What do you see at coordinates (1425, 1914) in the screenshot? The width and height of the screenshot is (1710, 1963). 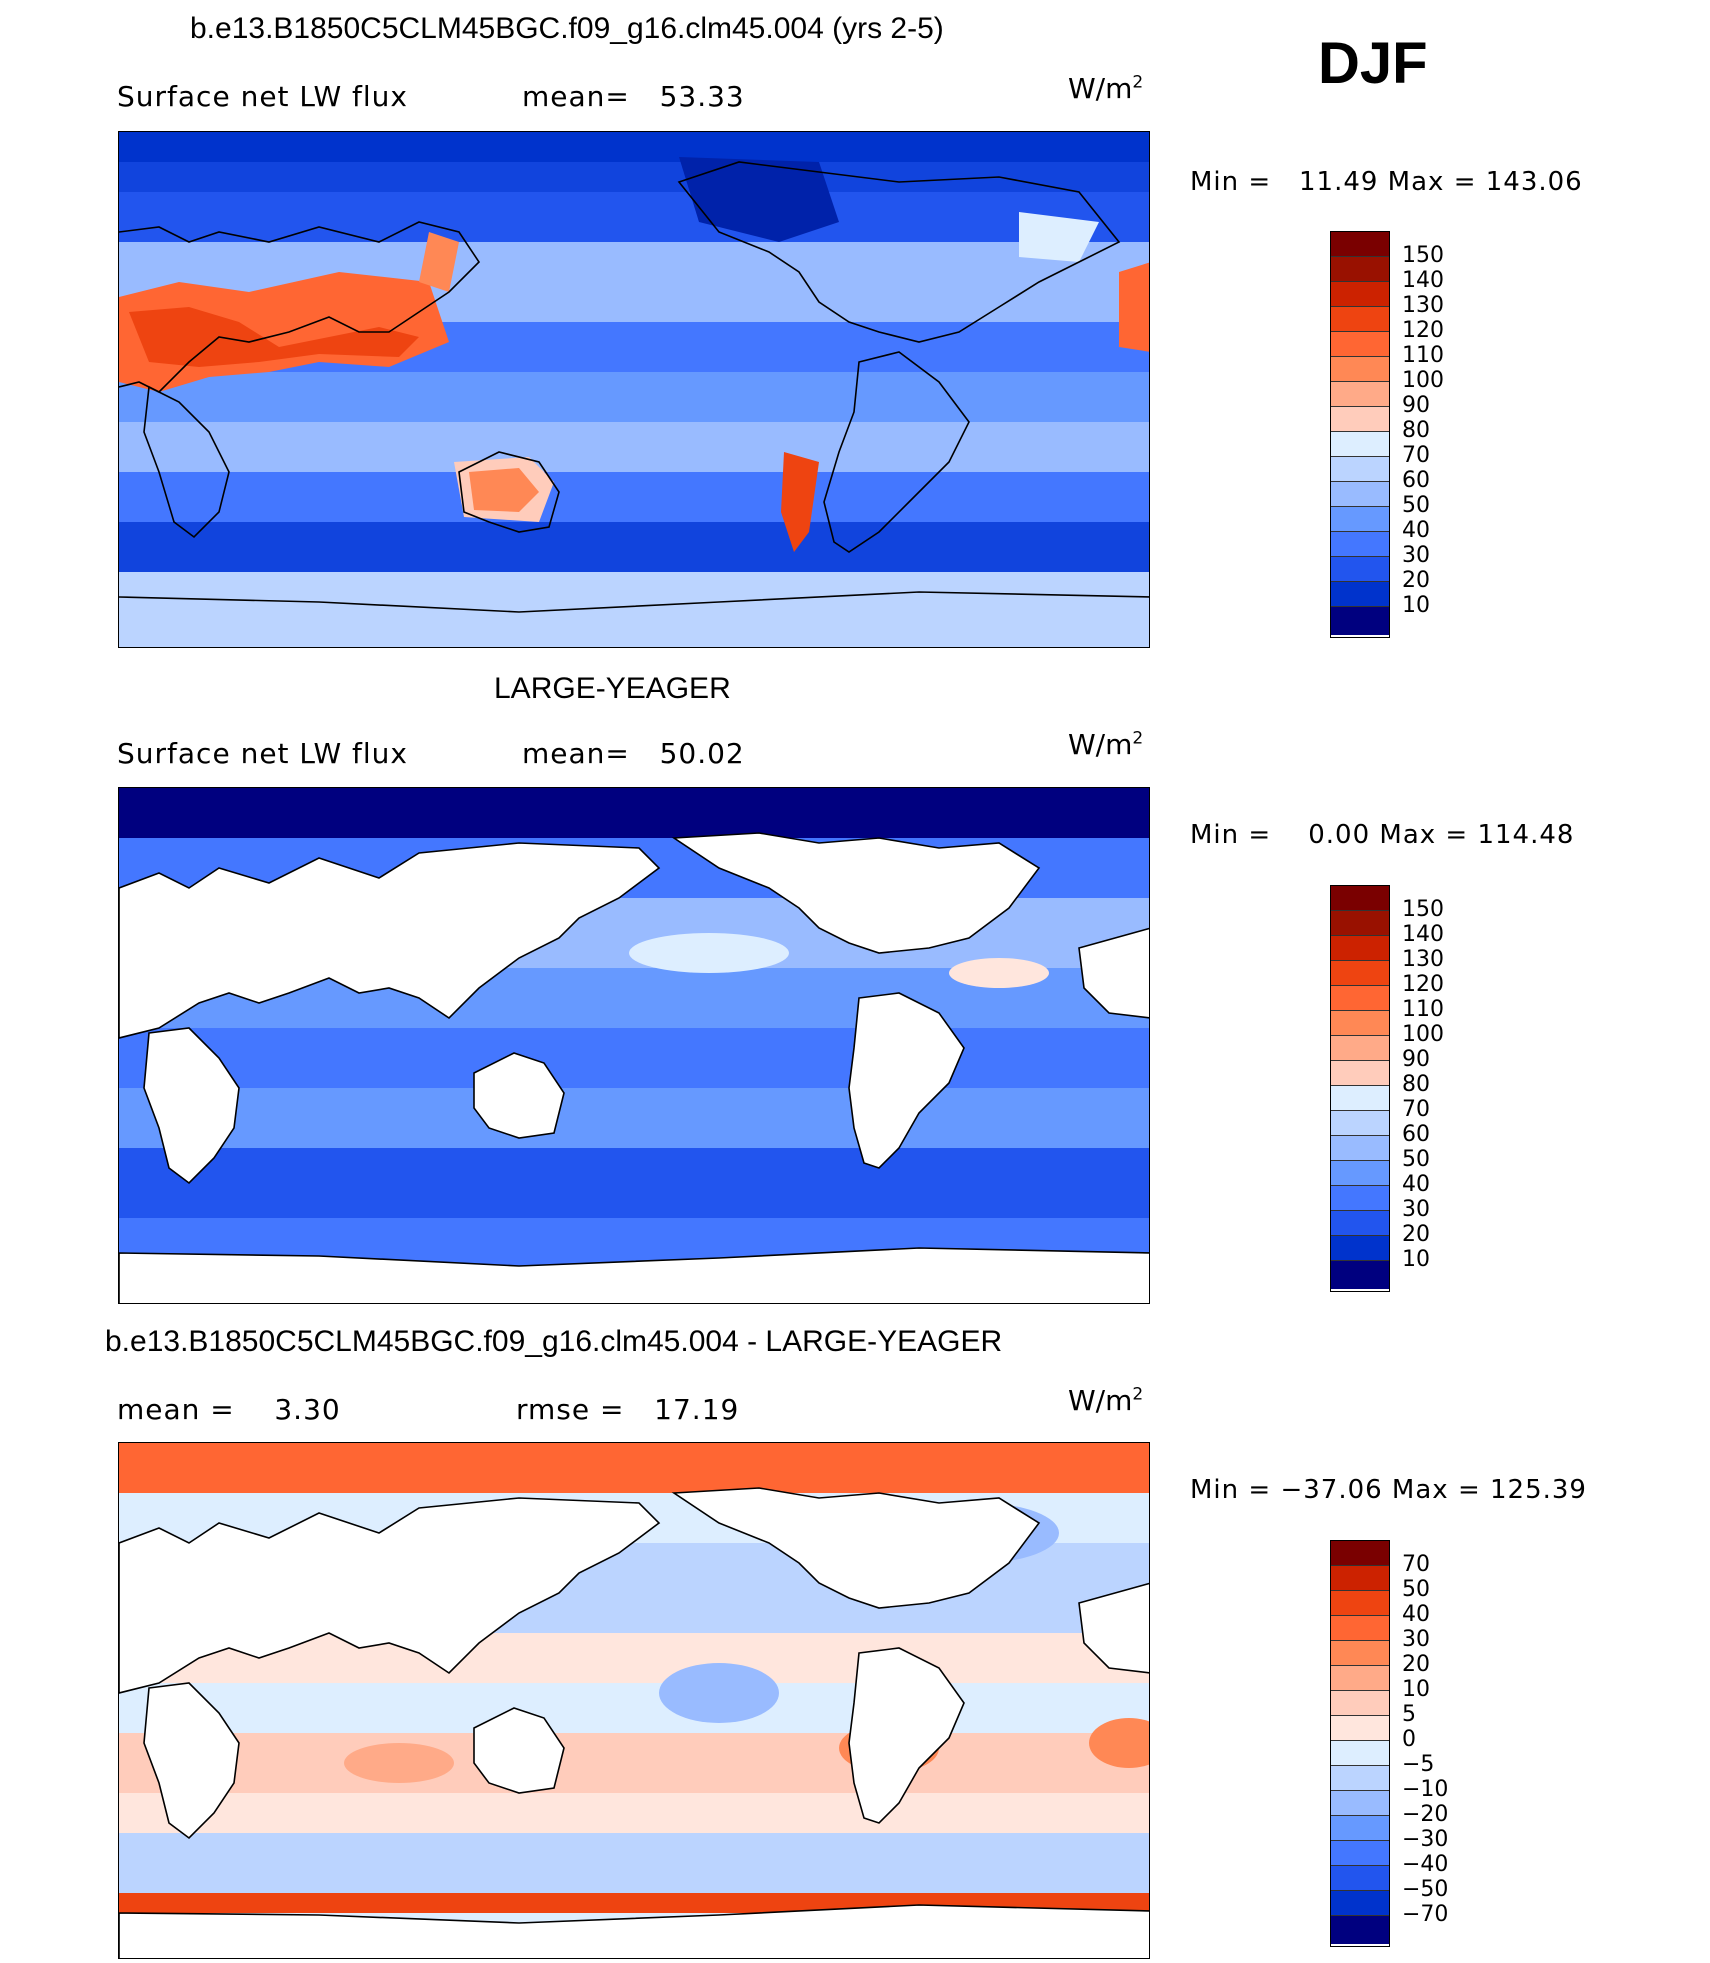 I see `colorbar-tick-label: −70` at bounding box center [1425, 1914].